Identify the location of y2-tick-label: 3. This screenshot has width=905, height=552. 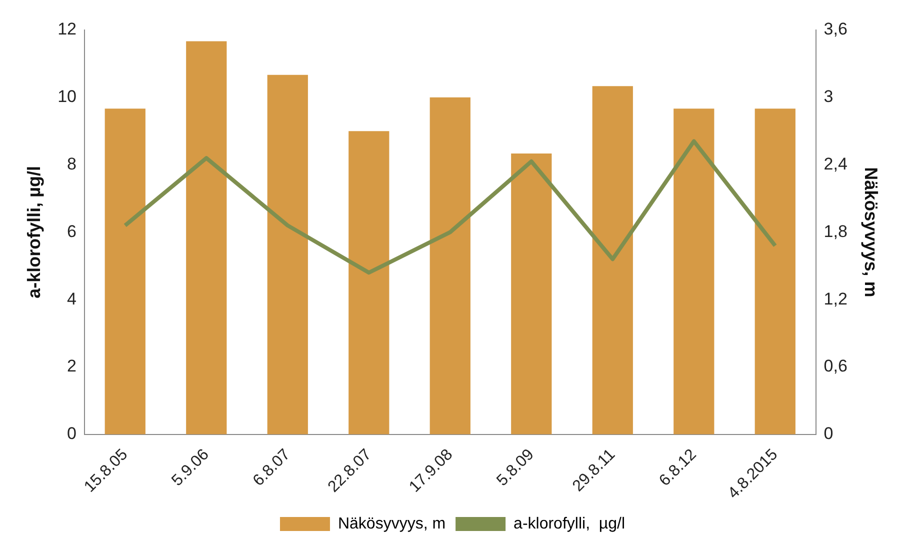
(829, 96).